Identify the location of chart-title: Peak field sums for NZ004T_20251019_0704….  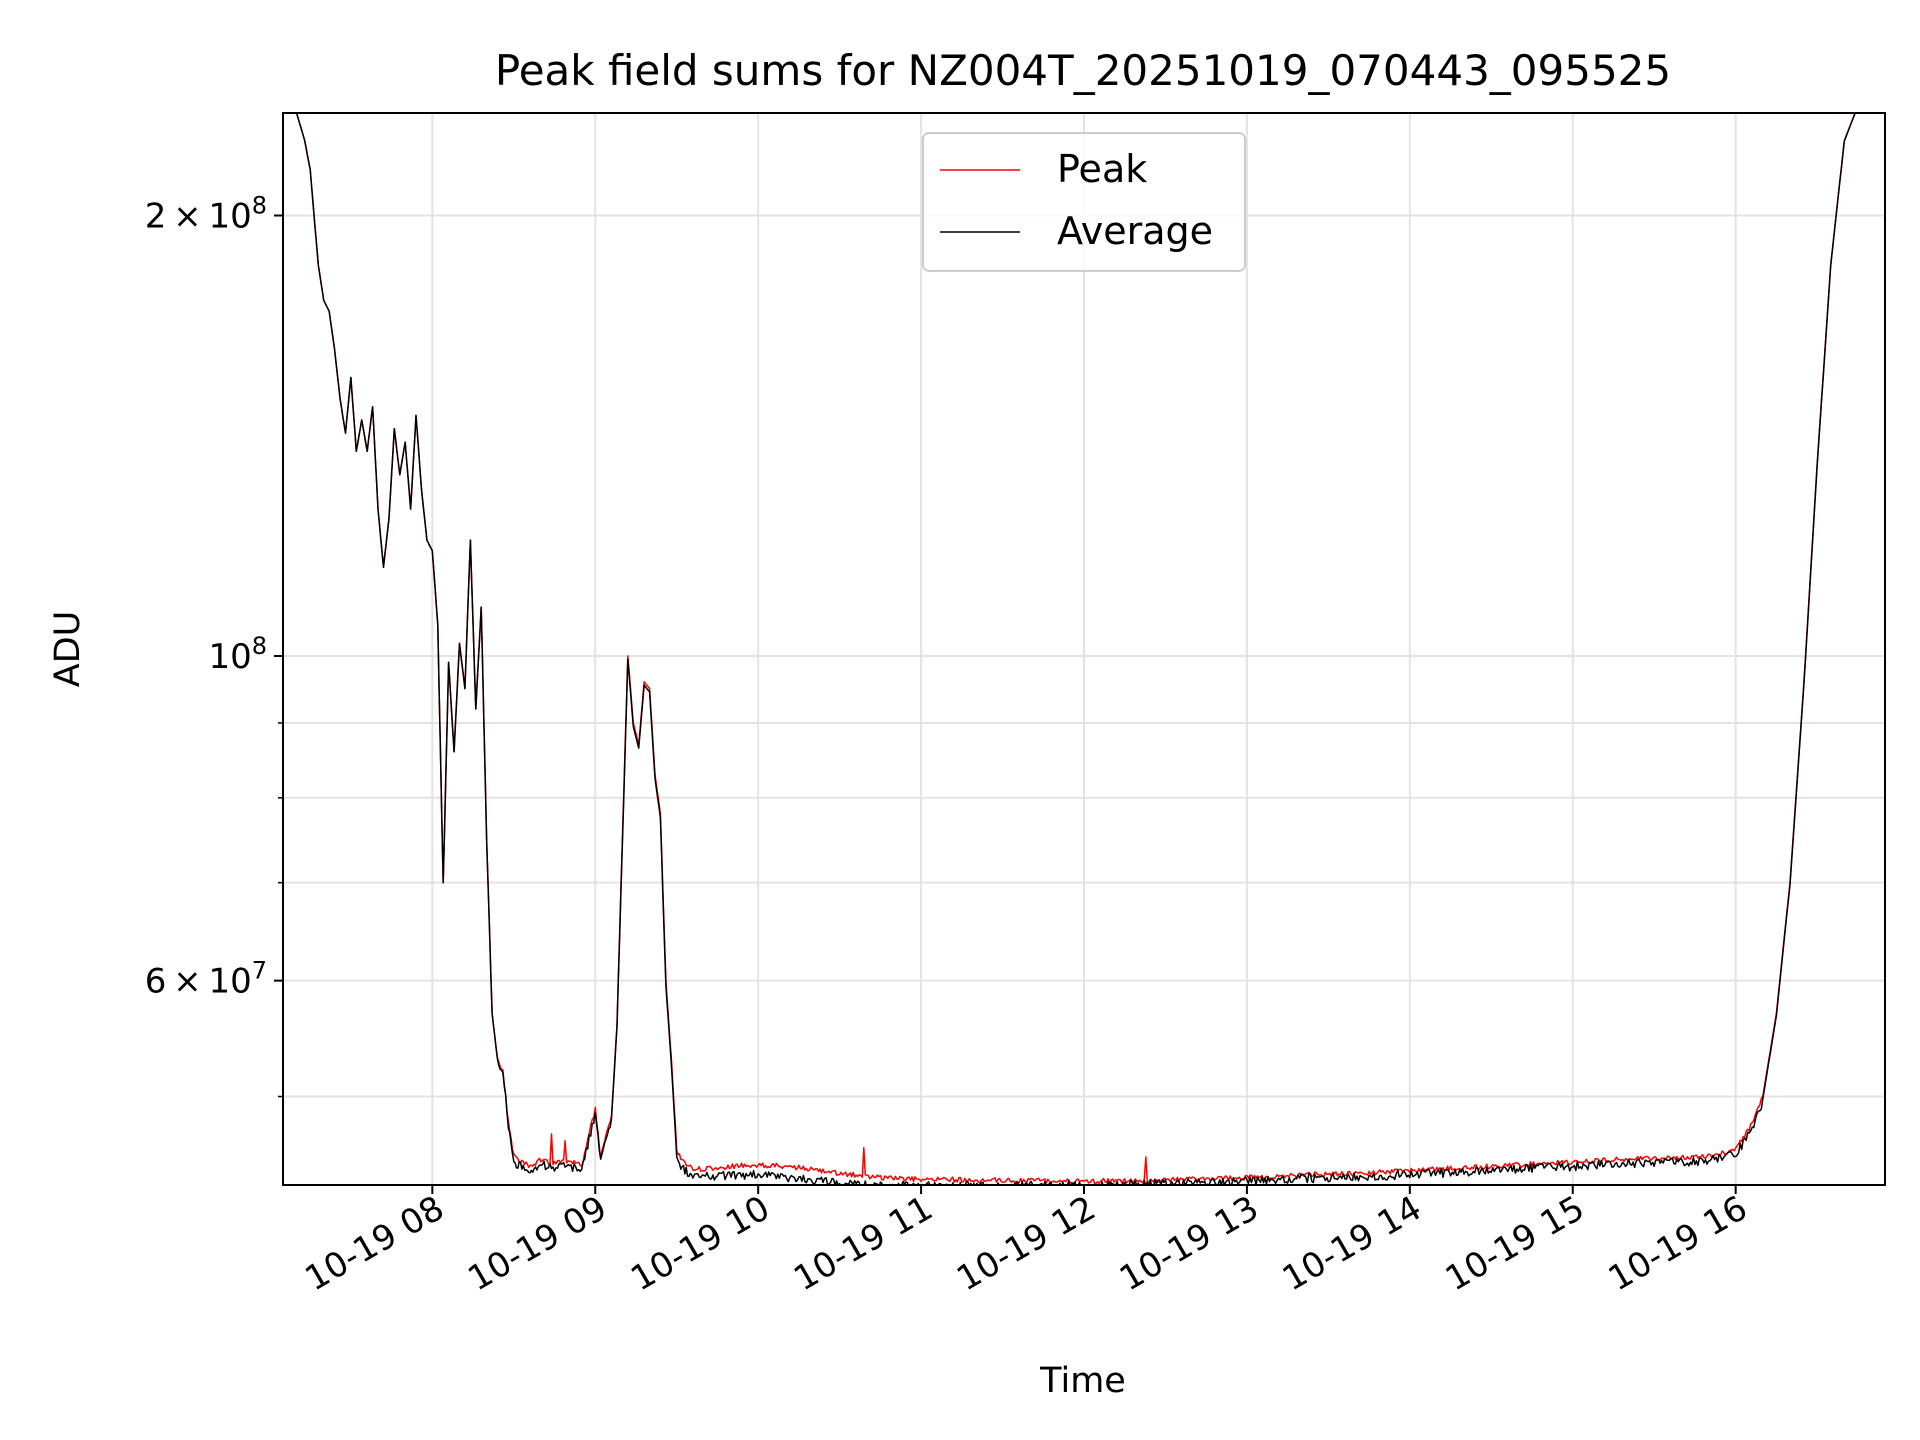
(1083, 70).